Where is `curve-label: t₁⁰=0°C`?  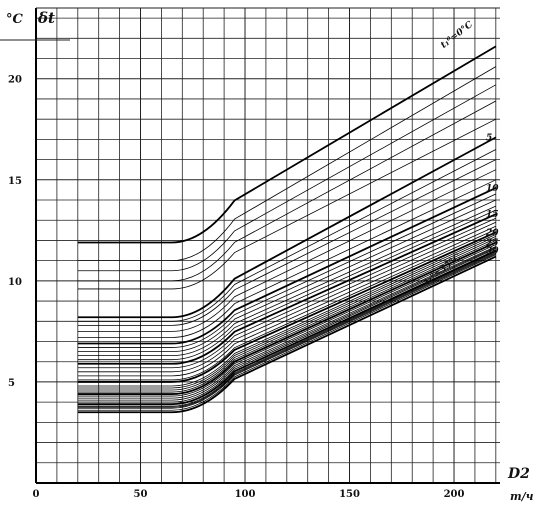
curve-label: t₁⁰=0°C is located at coordinates (457, 34).